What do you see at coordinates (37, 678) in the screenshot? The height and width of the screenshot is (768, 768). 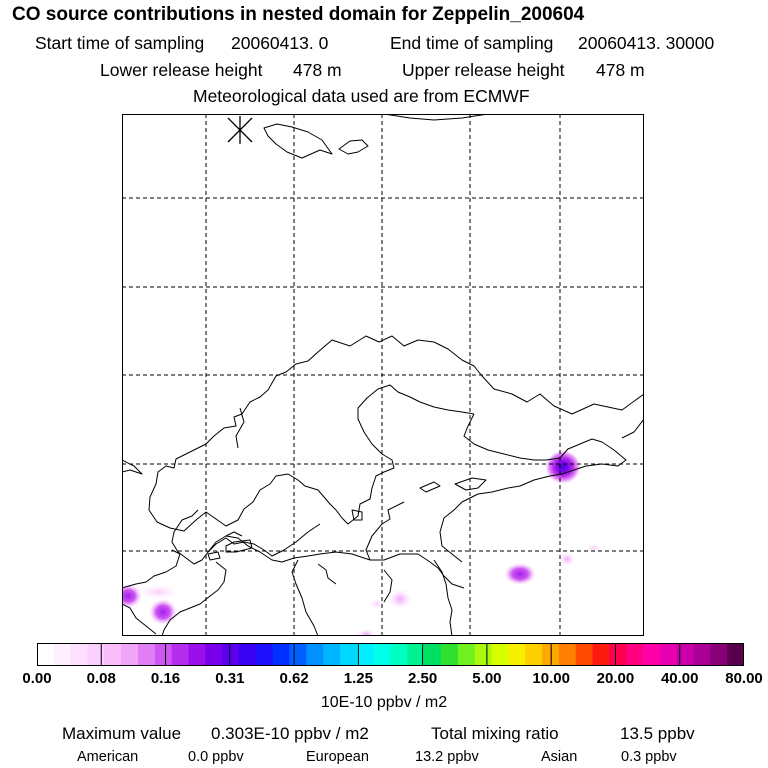 I see `colorbar-tick-label: 0.00` at bounding box center [37, 678].